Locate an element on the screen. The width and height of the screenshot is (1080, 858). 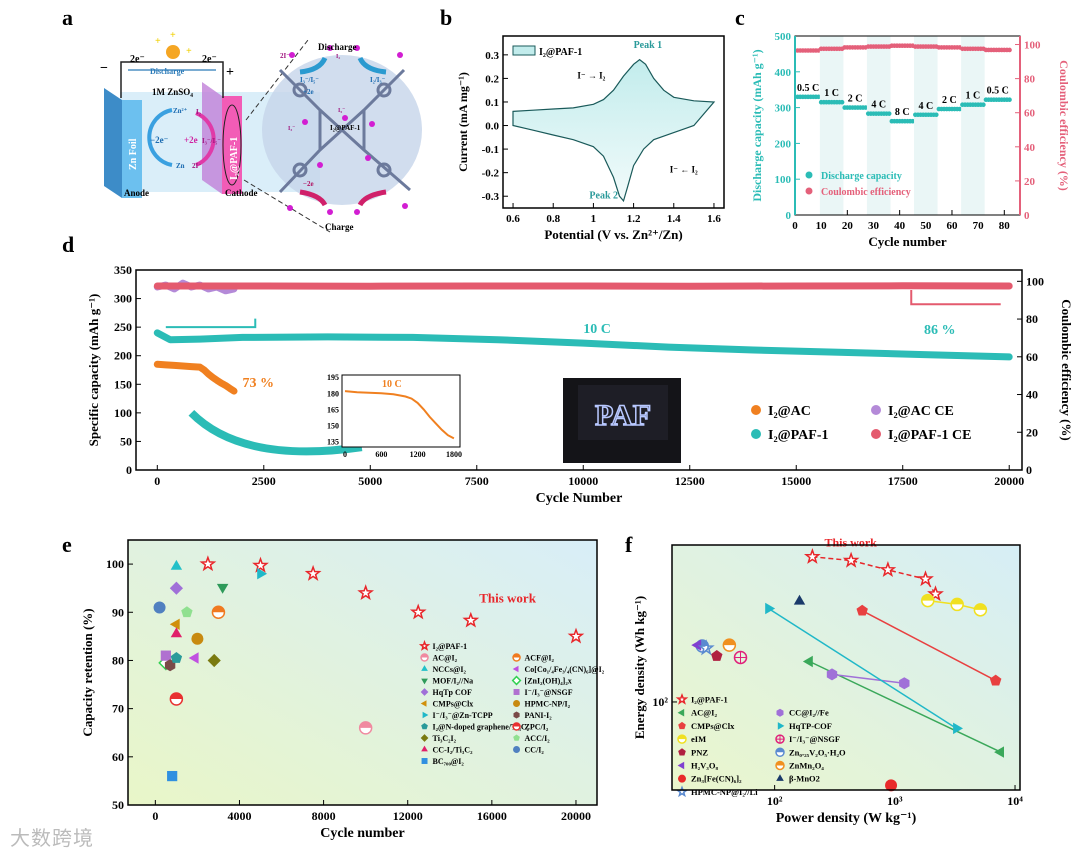
x-tick-label: 20 is located at coordinates (848, 226).